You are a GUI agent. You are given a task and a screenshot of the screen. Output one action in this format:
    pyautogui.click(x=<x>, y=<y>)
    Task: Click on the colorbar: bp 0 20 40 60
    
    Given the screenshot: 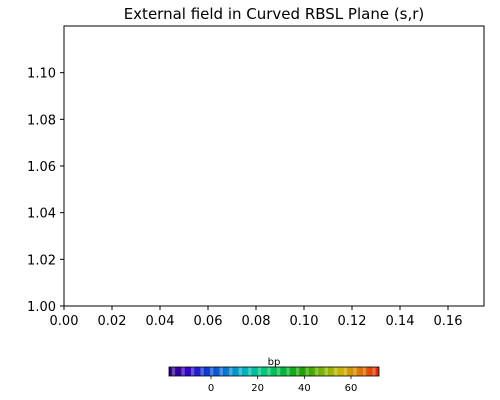 What is the action you would take?
    pyautogui.click(x=274, y=375)
    